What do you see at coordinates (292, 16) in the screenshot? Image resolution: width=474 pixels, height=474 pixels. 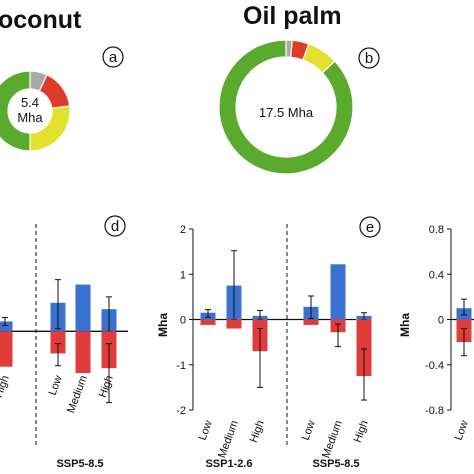 I see `oil-palm-title: Oil palm` at bounding box center [292, 16].